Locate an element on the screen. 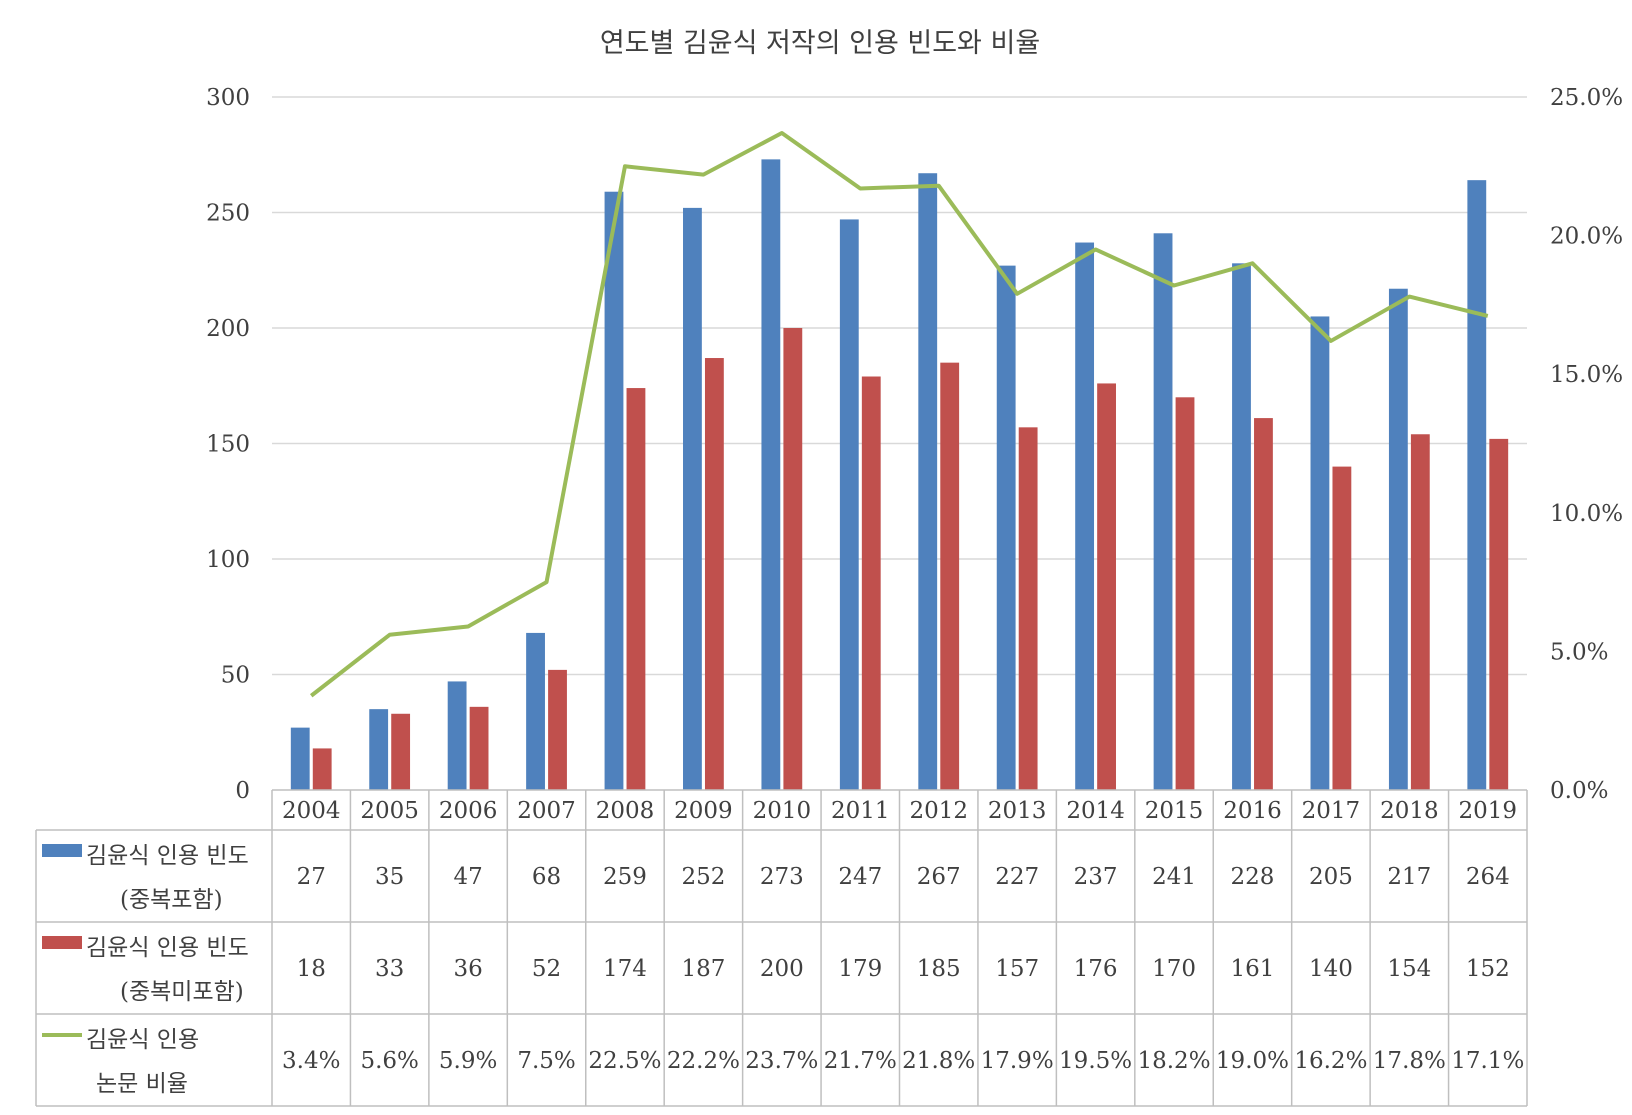 The height and width of the screenshot is (1115, 1632). chart-title: 연도별 김윤식 저작의 인용 빈도와 비율 is located at coordinates (820, 43).